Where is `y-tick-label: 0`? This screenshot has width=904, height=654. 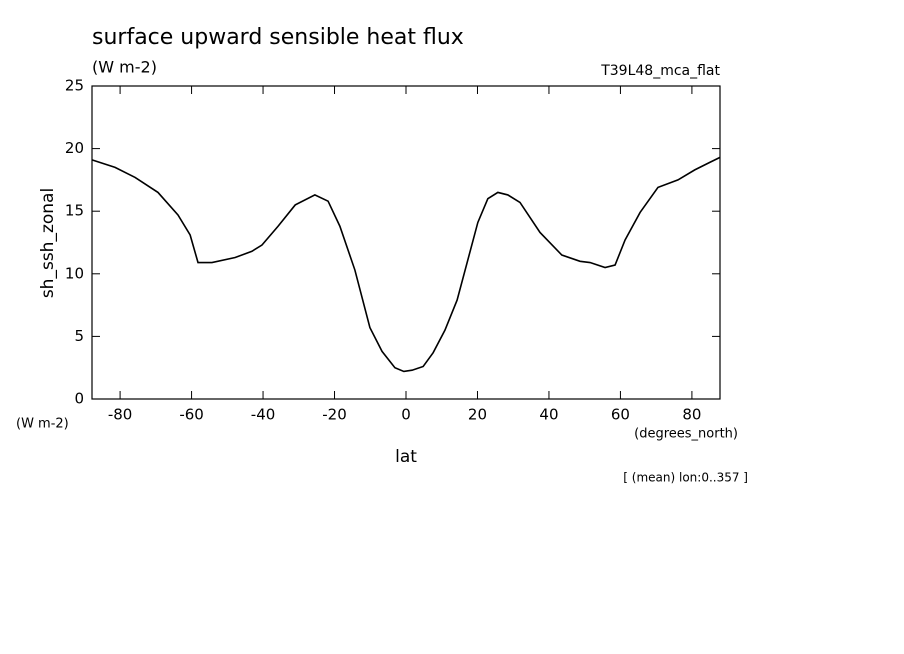 y-tick-label: 0 is located at coordinates (79, 399).